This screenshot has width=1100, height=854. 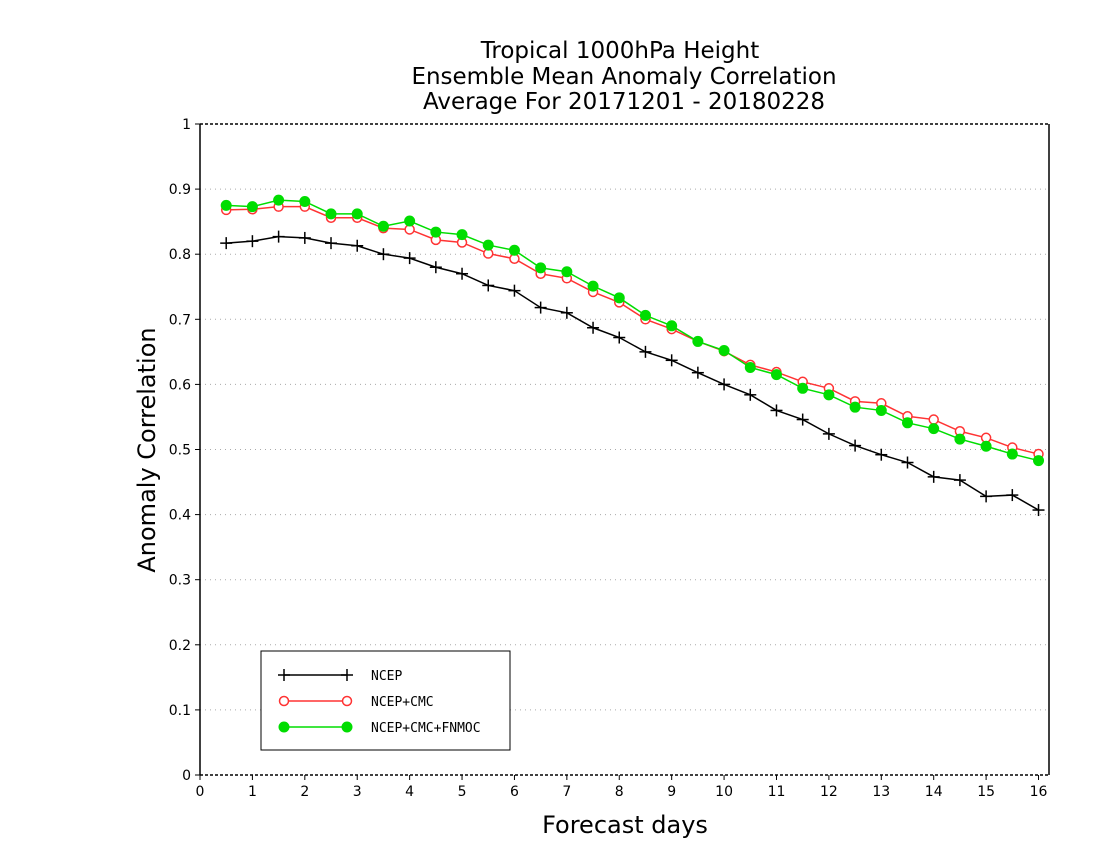 What do you see at coordinates (620, 51) in the screenshot?
I see `chart-title-line-1: Tropical 1000hPa Height` at bounding box center [620, 51].